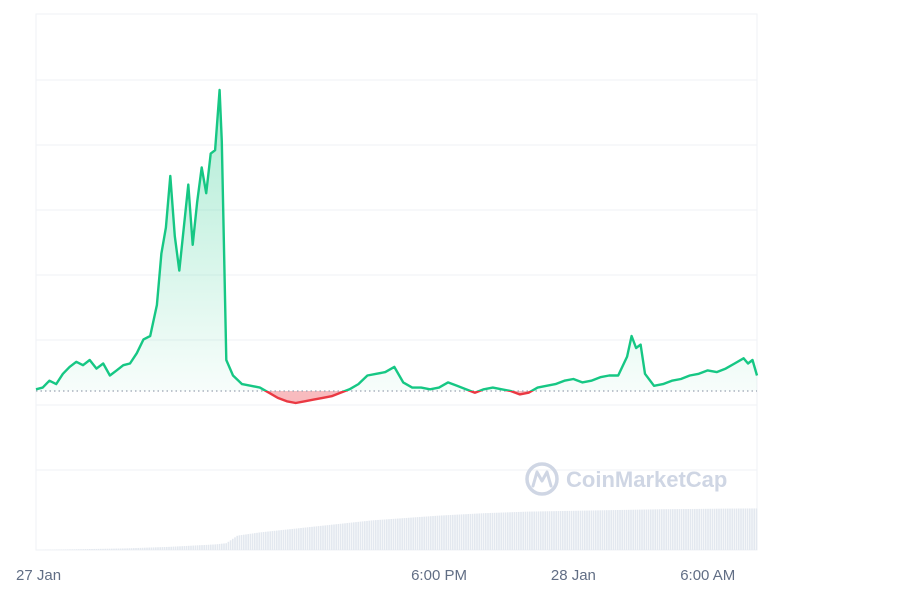 This screenshot has width=900, height=600. I want to click on x-tick-label-2: 28 Jan, so click(573, 575).